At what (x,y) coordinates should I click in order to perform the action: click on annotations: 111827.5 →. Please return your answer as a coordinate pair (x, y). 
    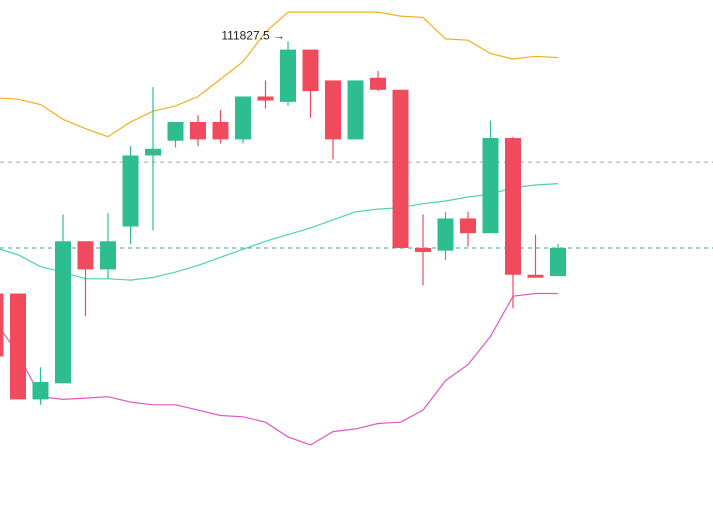
    Looking at the image, I should click on (253, 36).